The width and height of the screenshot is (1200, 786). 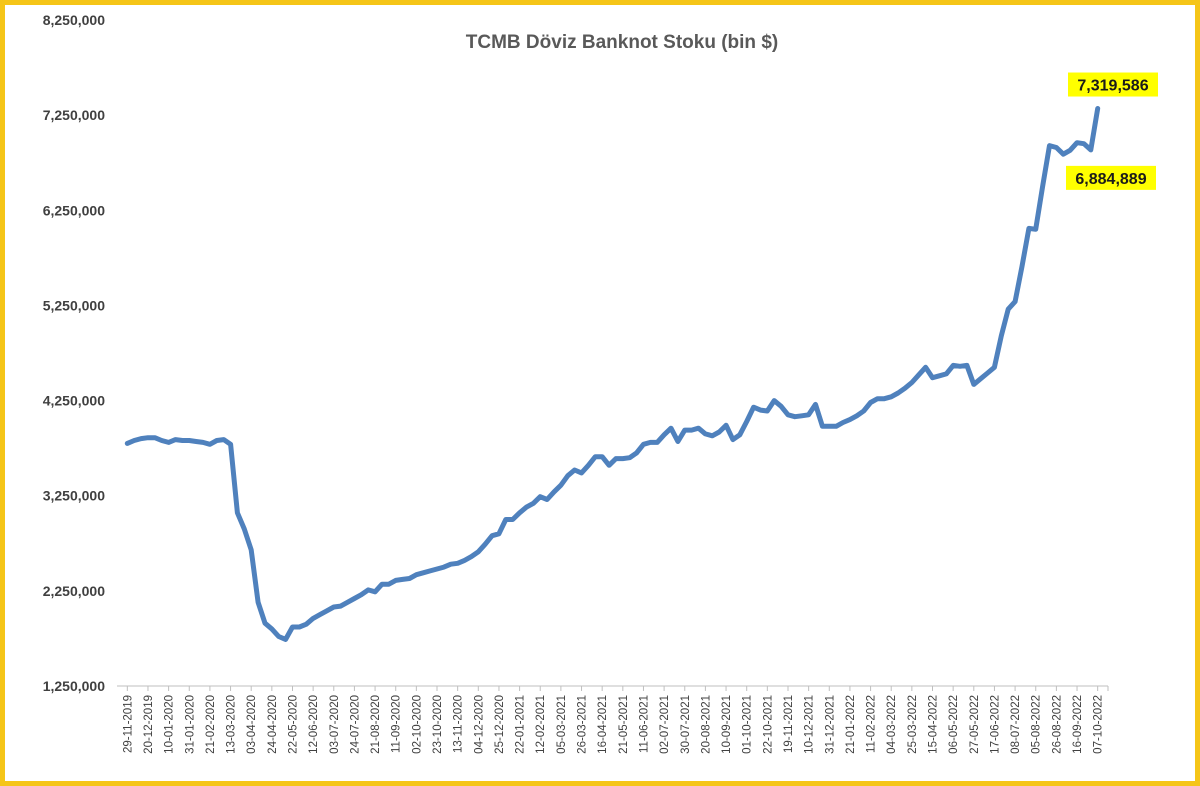 I want to click on x-tick-label: 03-07-2020, so click(x=335, y=724).